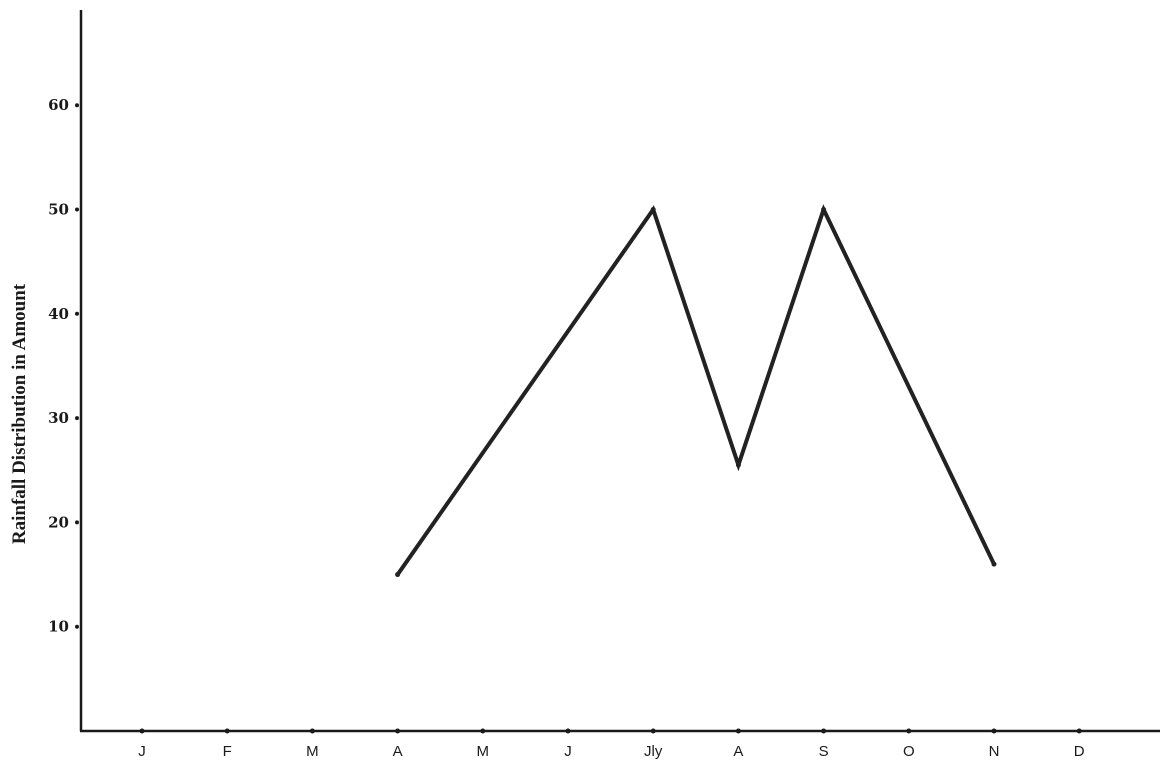  I want to click on y-tick-label: 10, so click(58, 627).